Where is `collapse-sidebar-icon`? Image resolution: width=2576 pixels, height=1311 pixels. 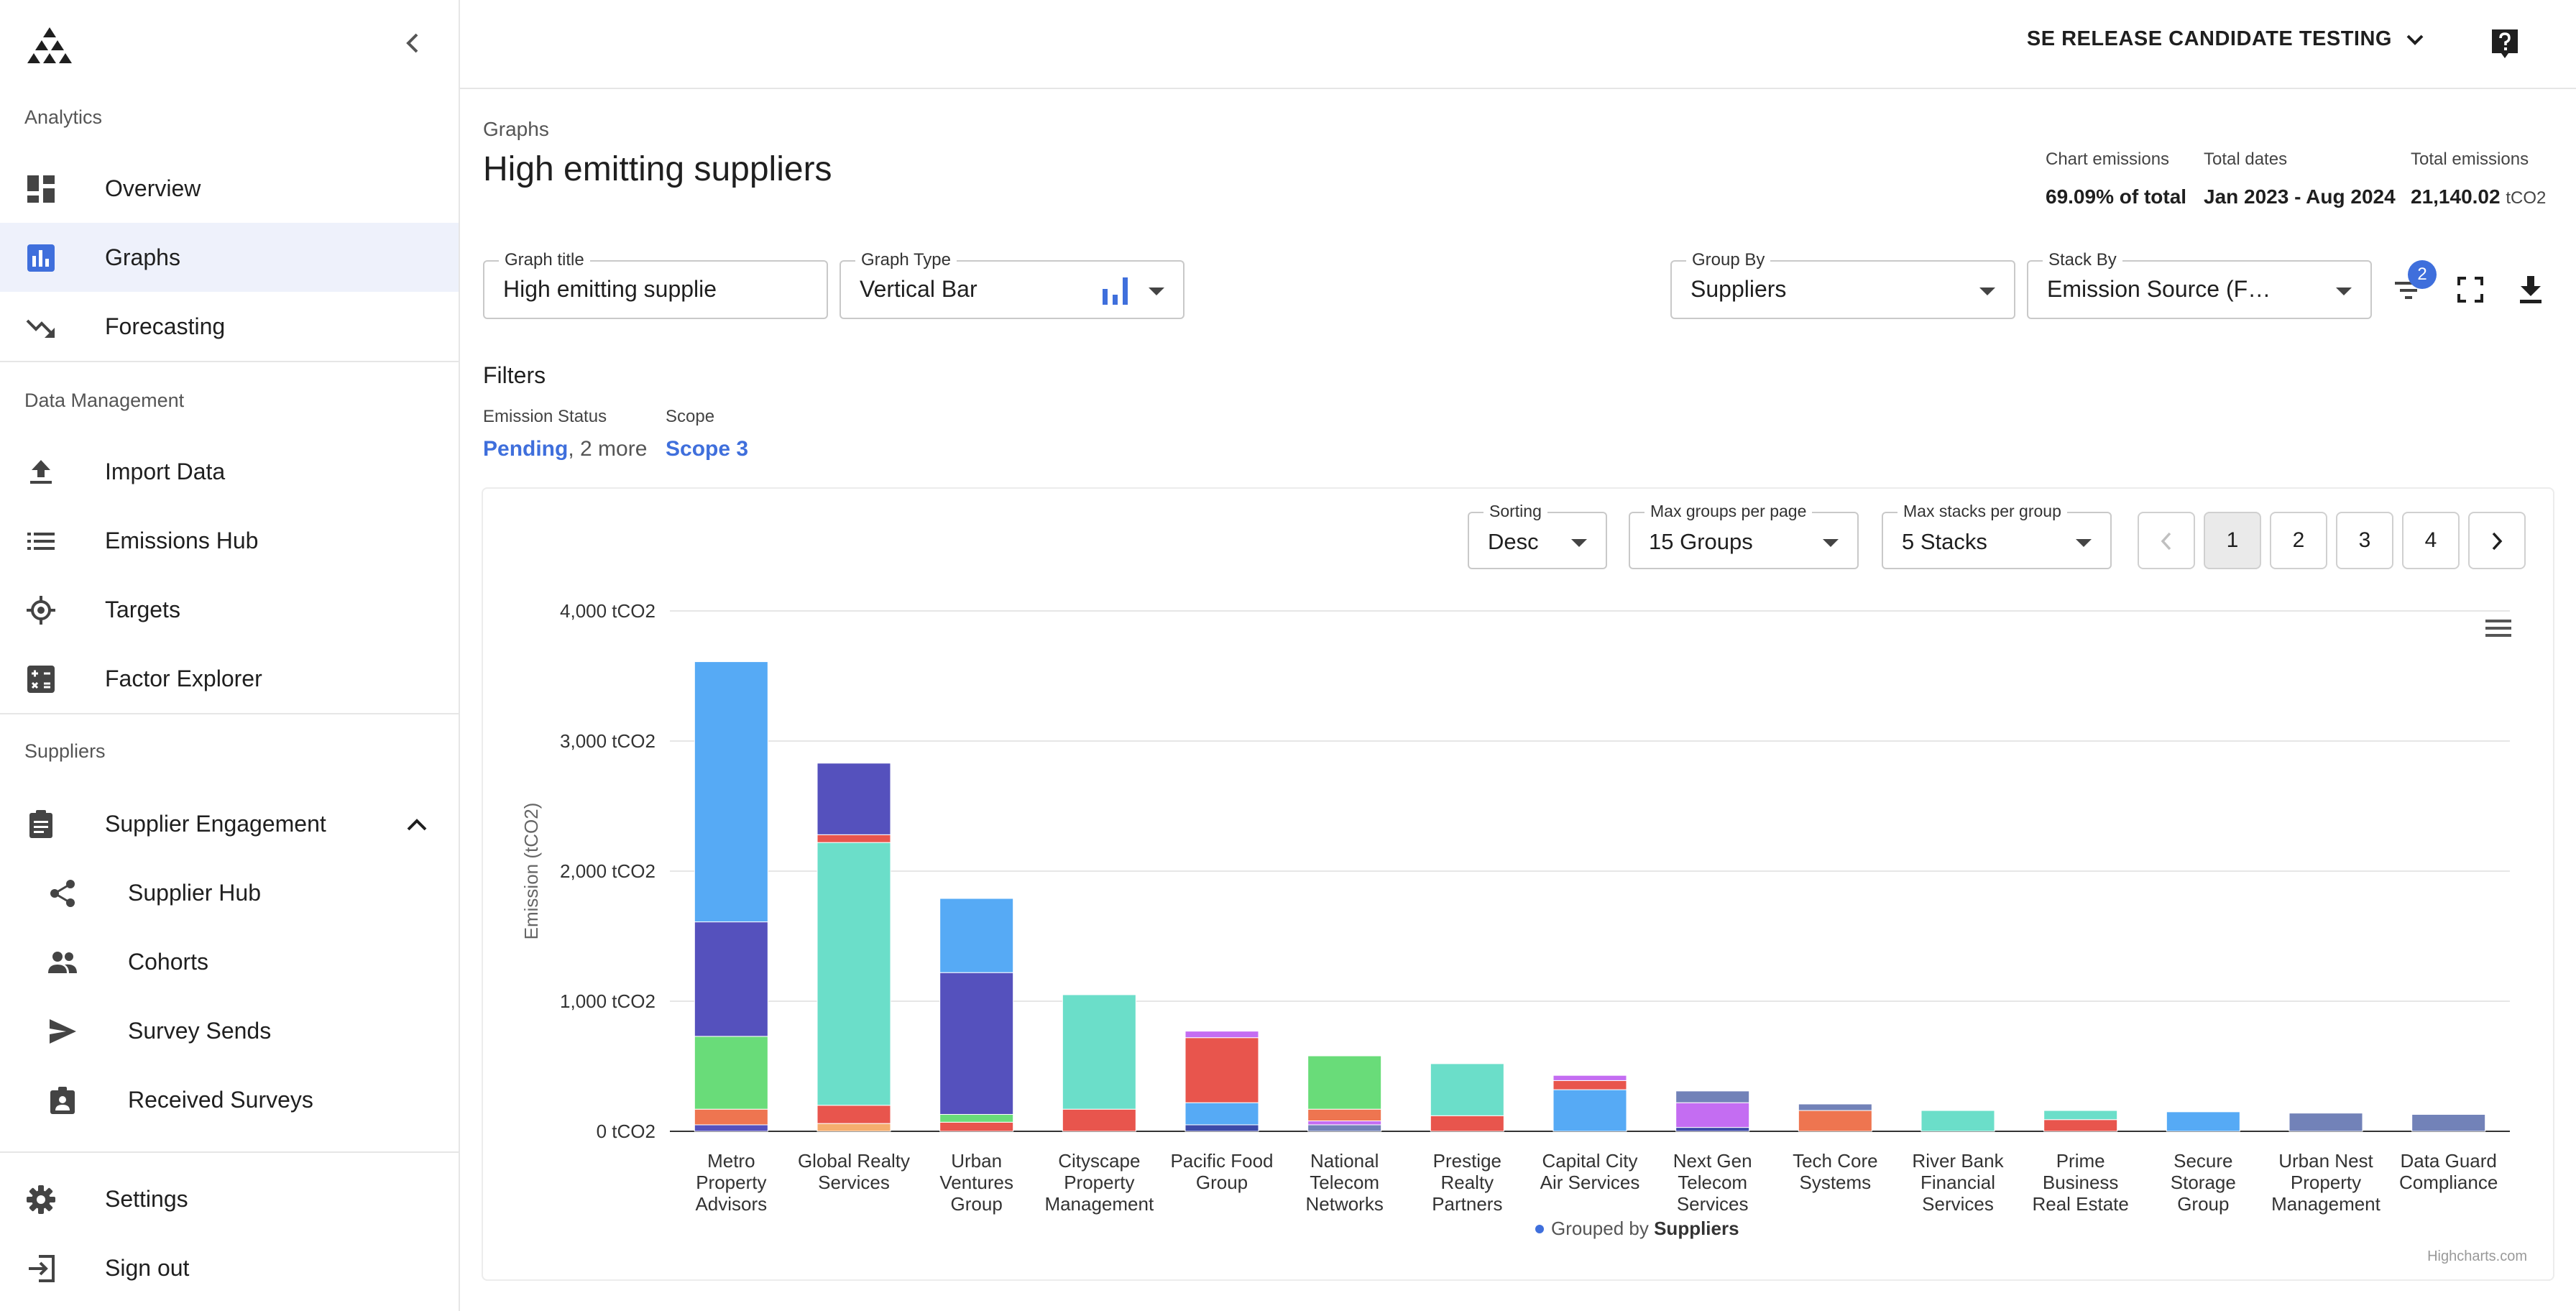 collapse-sidebar-icon is located at coordinates (413, 43).